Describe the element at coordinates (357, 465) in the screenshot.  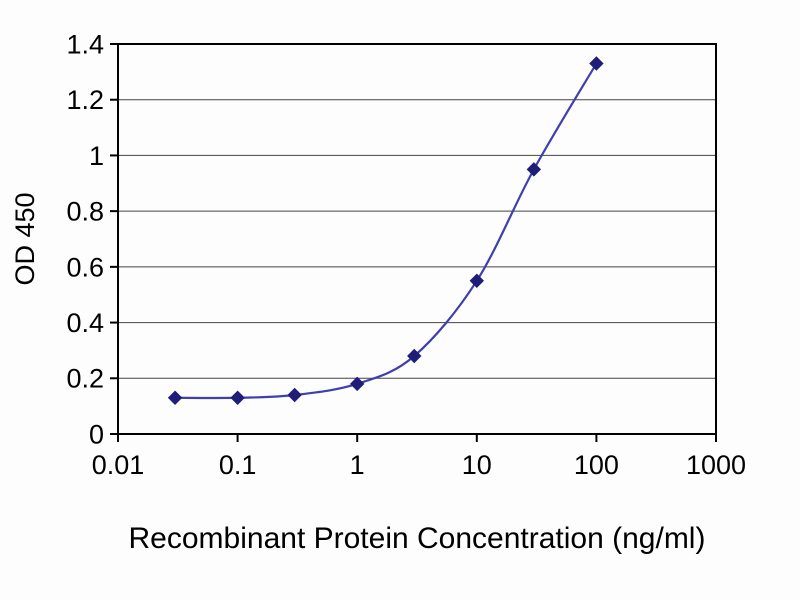
I see `x-tick-label: 1` at that location.